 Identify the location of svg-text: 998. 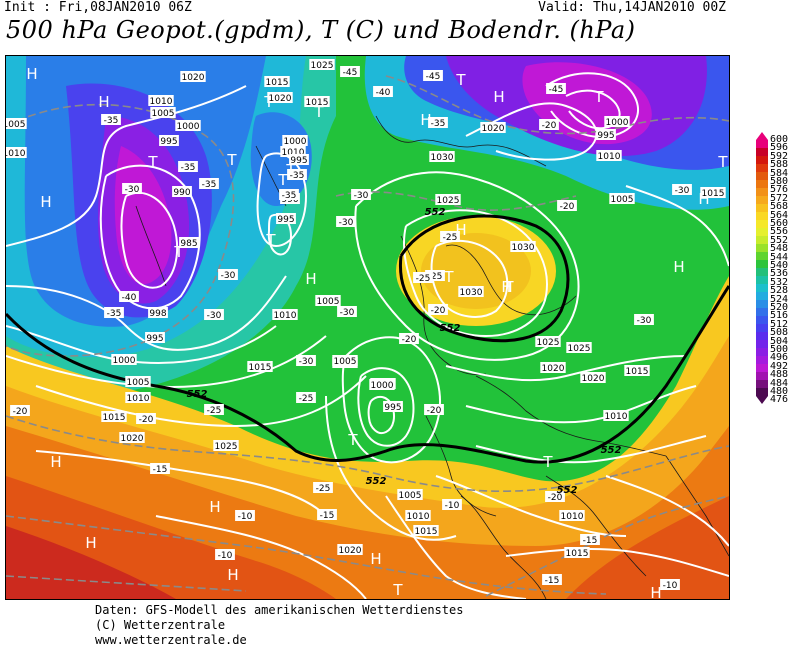
(157, 314).